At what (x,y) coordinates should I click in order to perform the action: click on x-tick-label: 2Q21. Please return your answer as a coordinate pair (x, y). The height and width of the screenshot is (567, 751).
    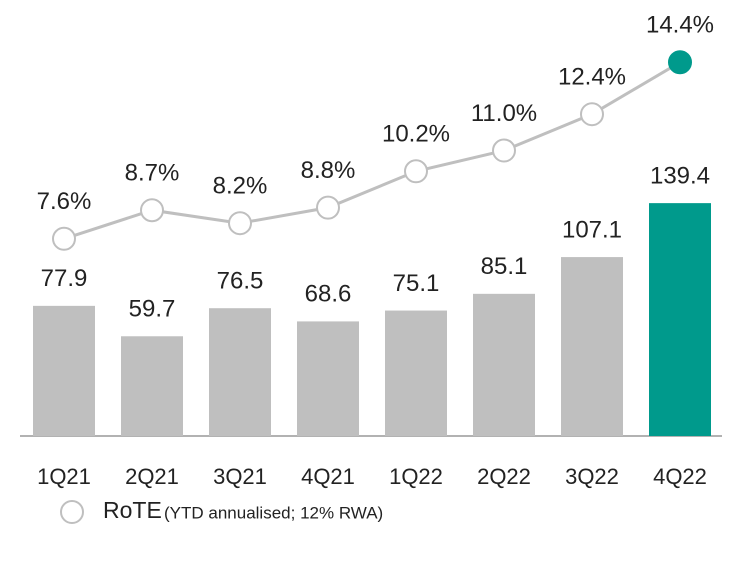
    Looking at the image, I should click on (152, 476).